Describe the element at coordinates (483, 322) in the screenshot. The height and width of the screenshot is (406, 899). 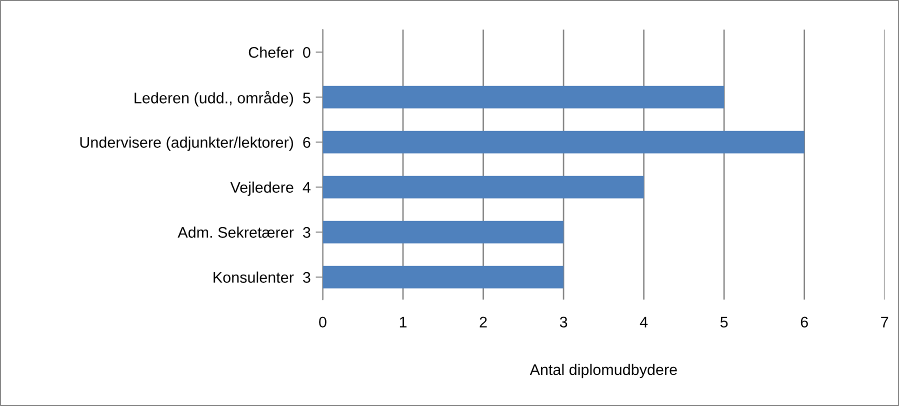
I see `x-tick-label: 2` at that location.